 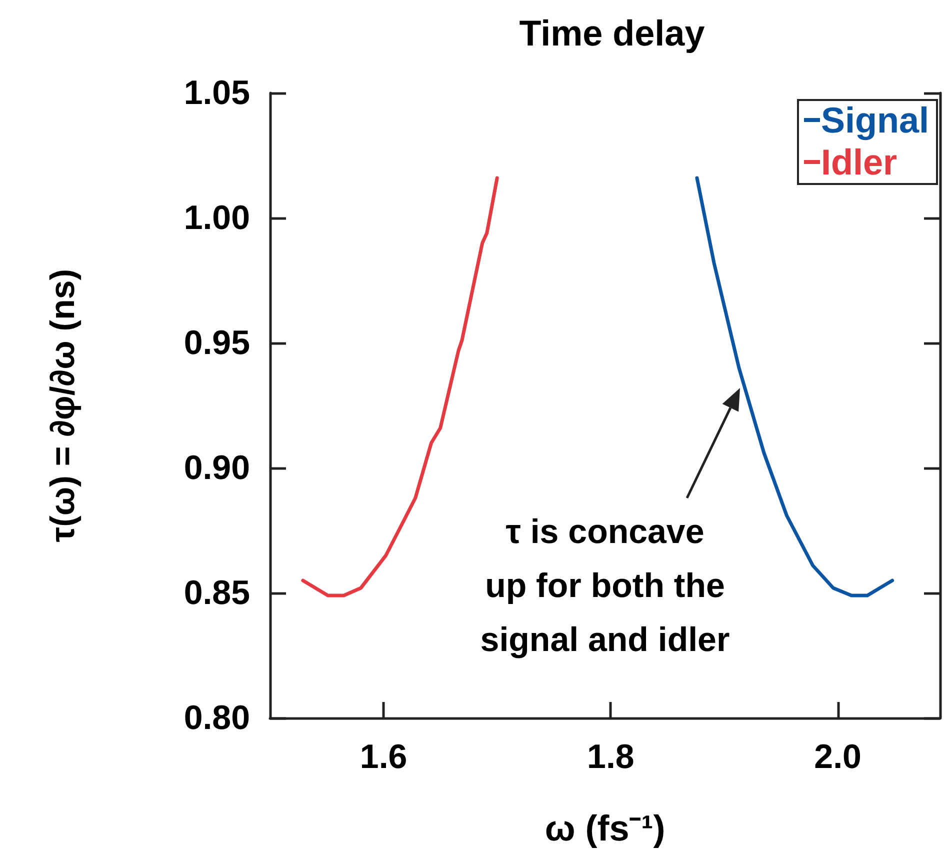 I want to click on chart-title: Time delay, so click(x=612, y=33).